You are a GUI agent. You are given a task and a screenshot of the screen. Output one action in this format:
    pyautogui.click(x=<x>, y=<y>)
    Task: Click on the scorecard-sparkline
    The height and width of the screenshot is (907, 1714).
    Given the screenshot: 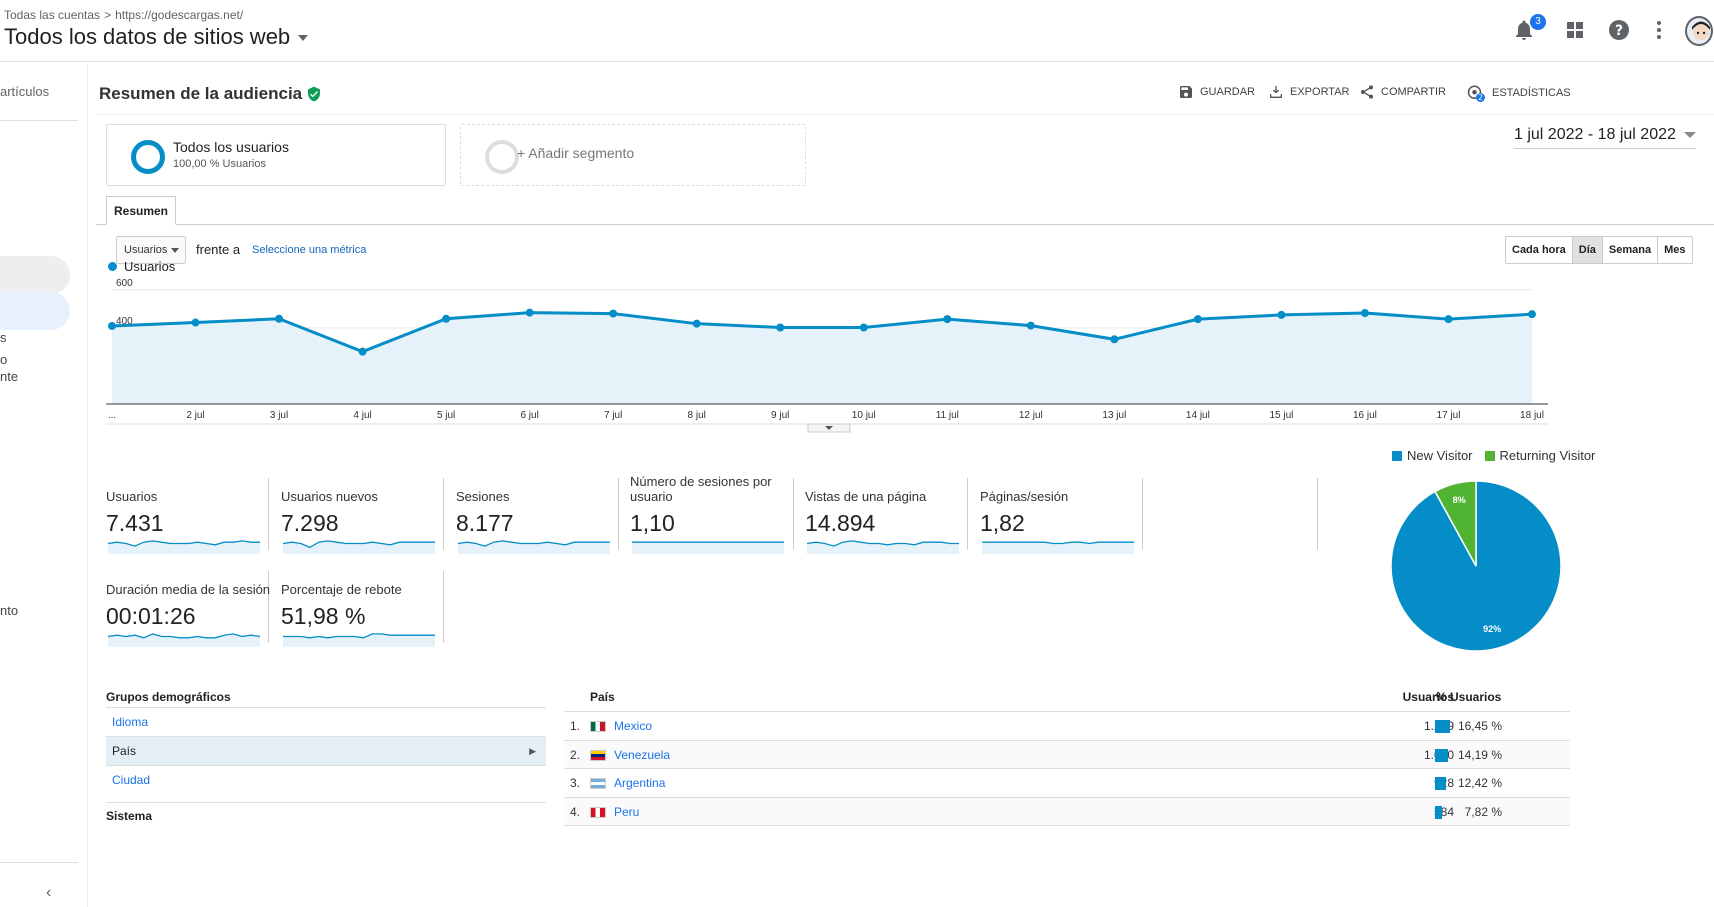 What is the action you would take?
    pyautogui.click(x=882, y=547)
    